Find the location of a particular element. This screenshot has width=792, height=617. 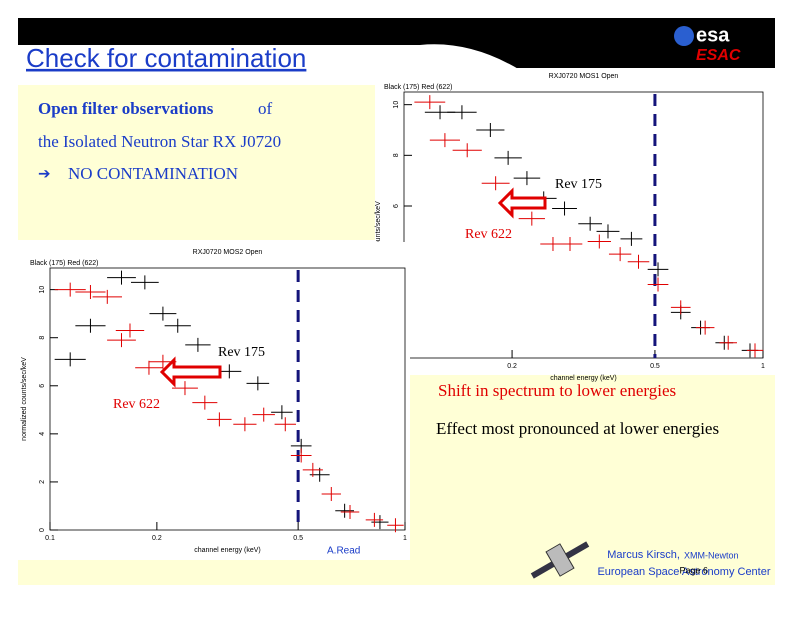

footer-author: Marcus Kirsch, is located at coordinates (643, 555).